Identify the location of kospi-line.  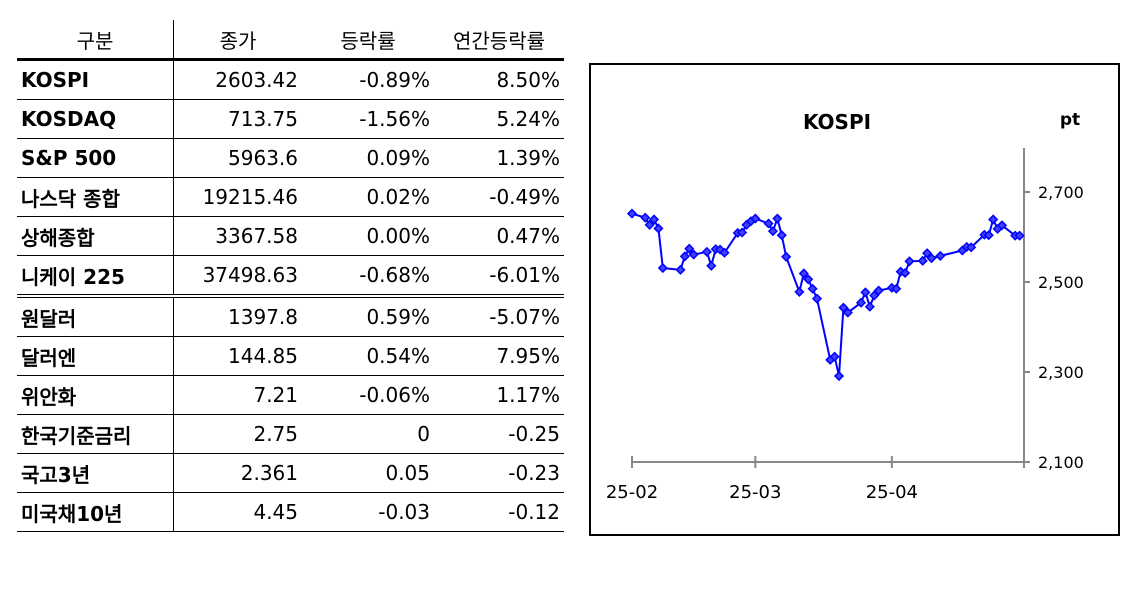
(825, 294).